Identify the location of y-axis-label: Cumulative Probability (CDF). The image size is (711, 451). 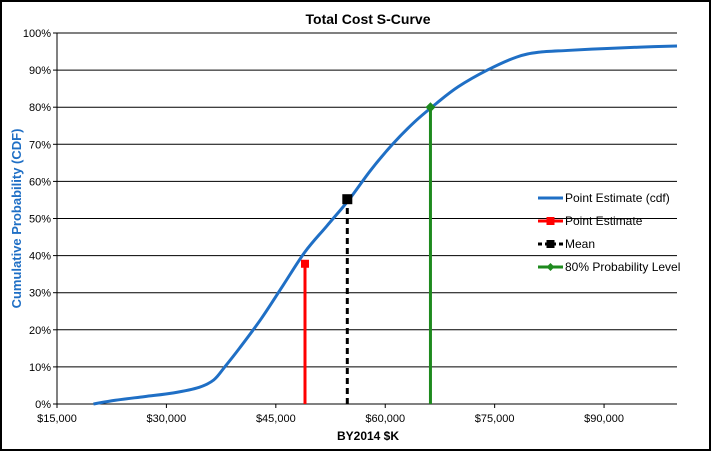
(16, 219).